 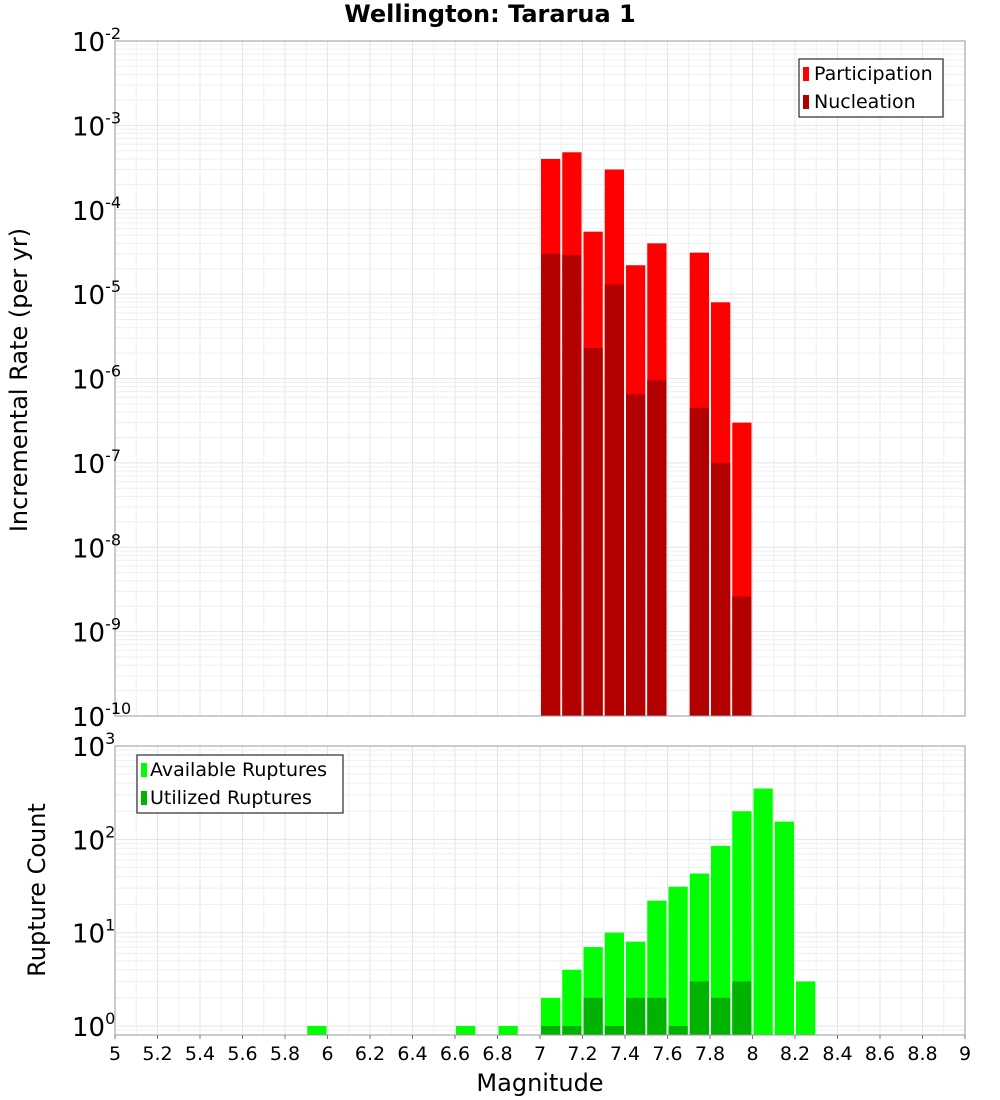 What do you see at coordinates (806, 74) in the screenshot?
I see `legend-swatch-participation` at bounding box center [806, 74].